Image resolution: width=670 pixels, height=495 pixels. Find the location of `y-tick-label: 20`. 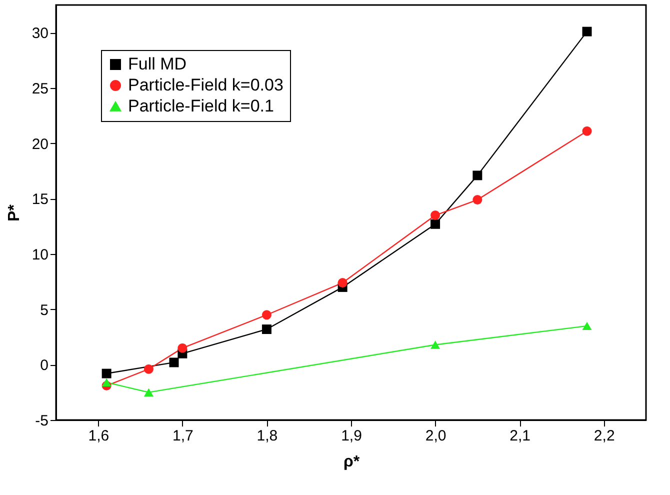

y-tick-label: 20 is located at coordinates (40, 144).